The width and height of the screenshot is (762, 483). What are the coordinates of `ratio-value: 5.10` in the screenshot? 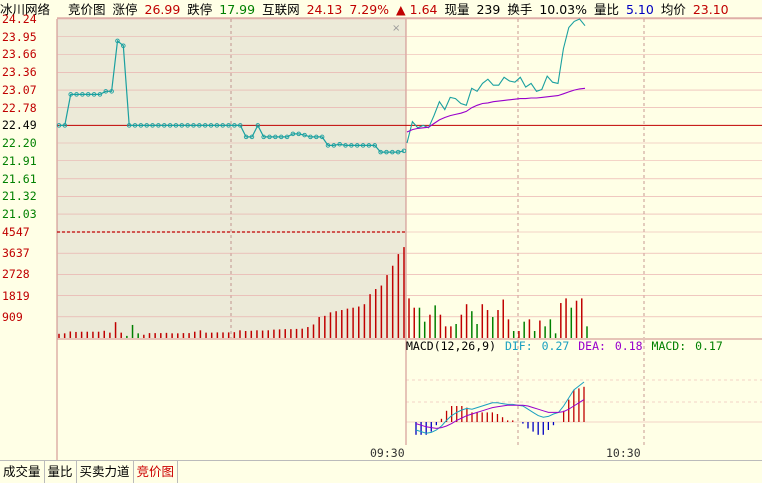 It's located at (639, 9).